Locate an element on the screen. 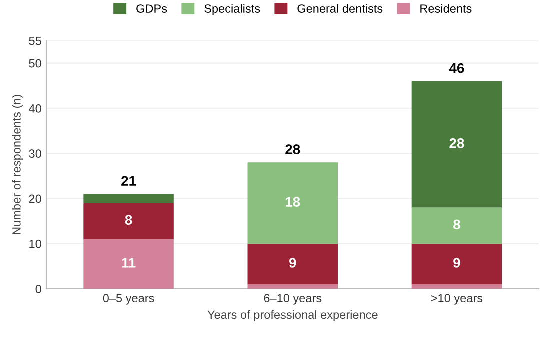 Image resolution: width=550 pixels, height=340 pixels. total-label: 21 is located at coordinates (129, 181).